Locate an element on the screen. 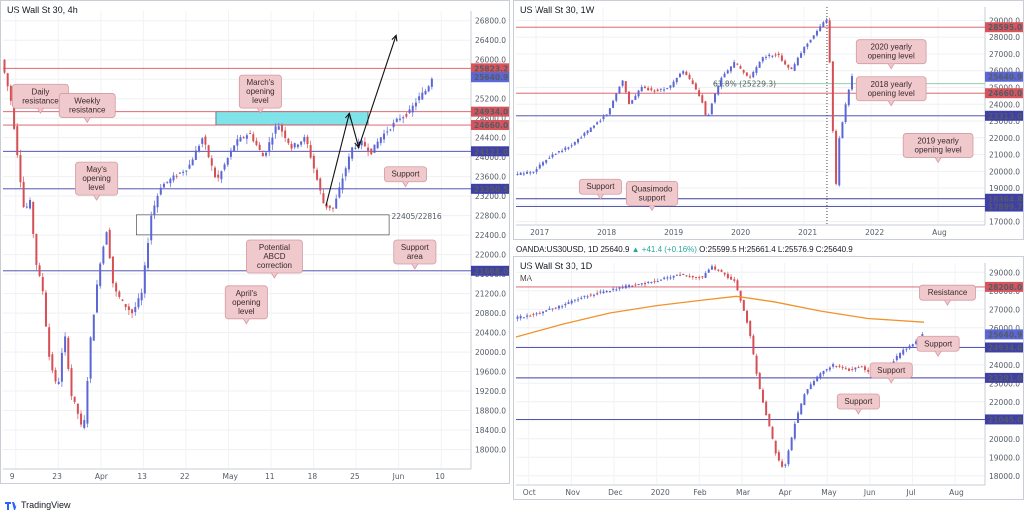  x-tick-label: Feb is located at coordinates (700, 492).